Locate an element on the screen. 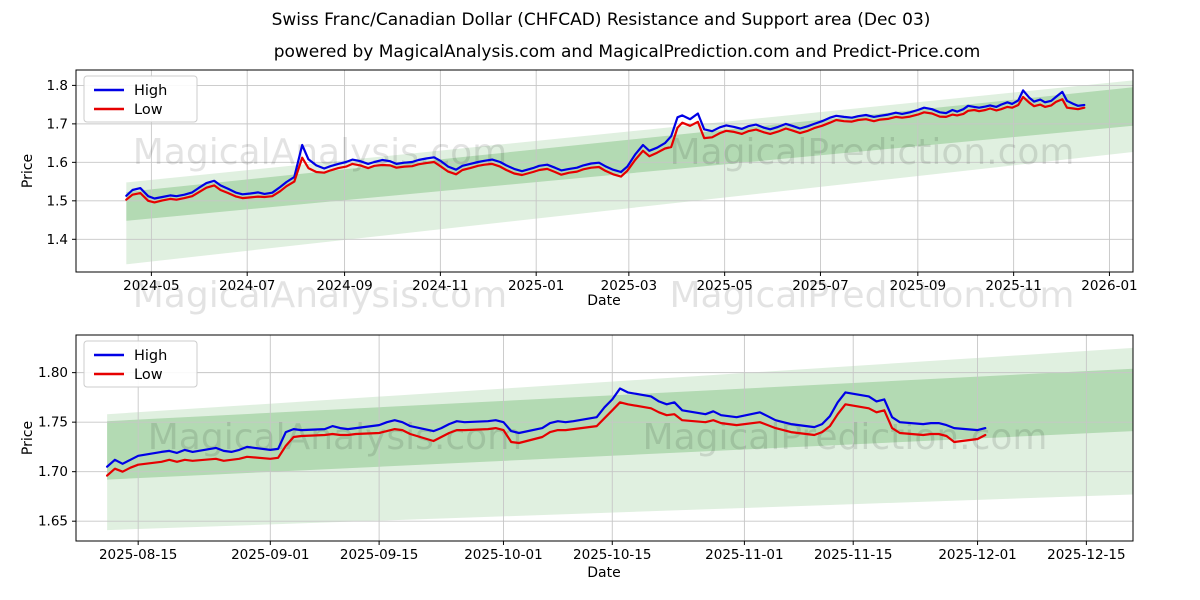 Image resolution: width=1200 pixels, height=600 pixels. x-tick-label: 2025-09-01 is located at coordinates (270, 555).